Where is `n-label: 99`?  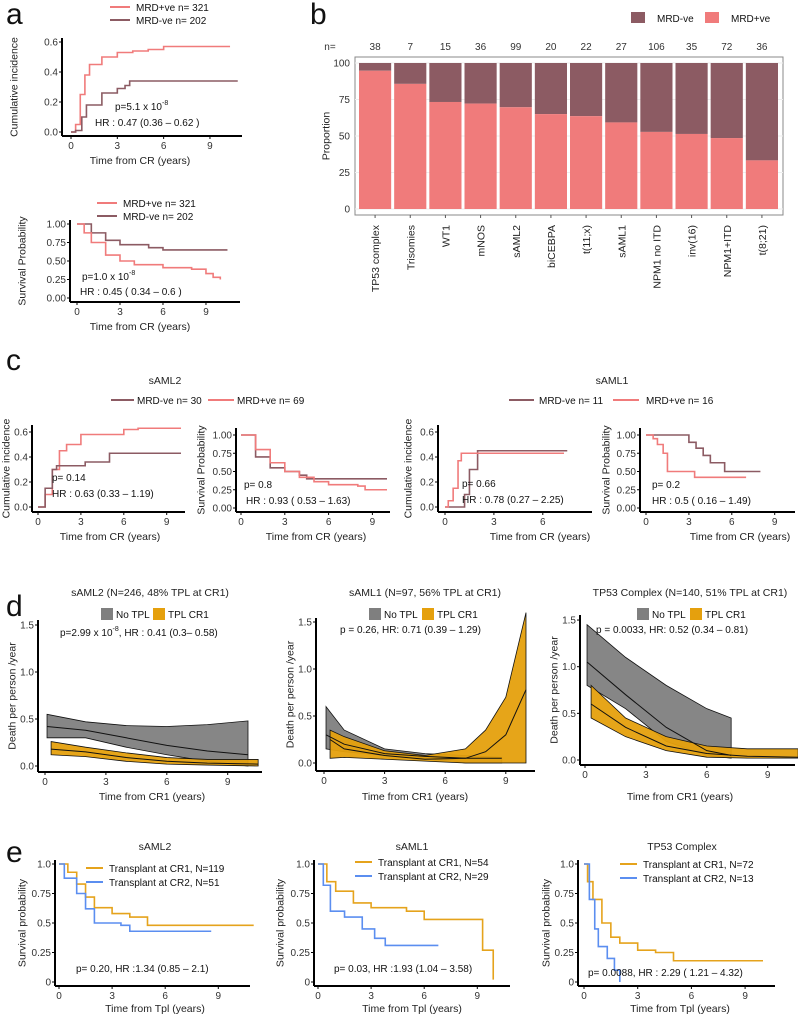
n-label: 99 is located at coordinates (516, 47).